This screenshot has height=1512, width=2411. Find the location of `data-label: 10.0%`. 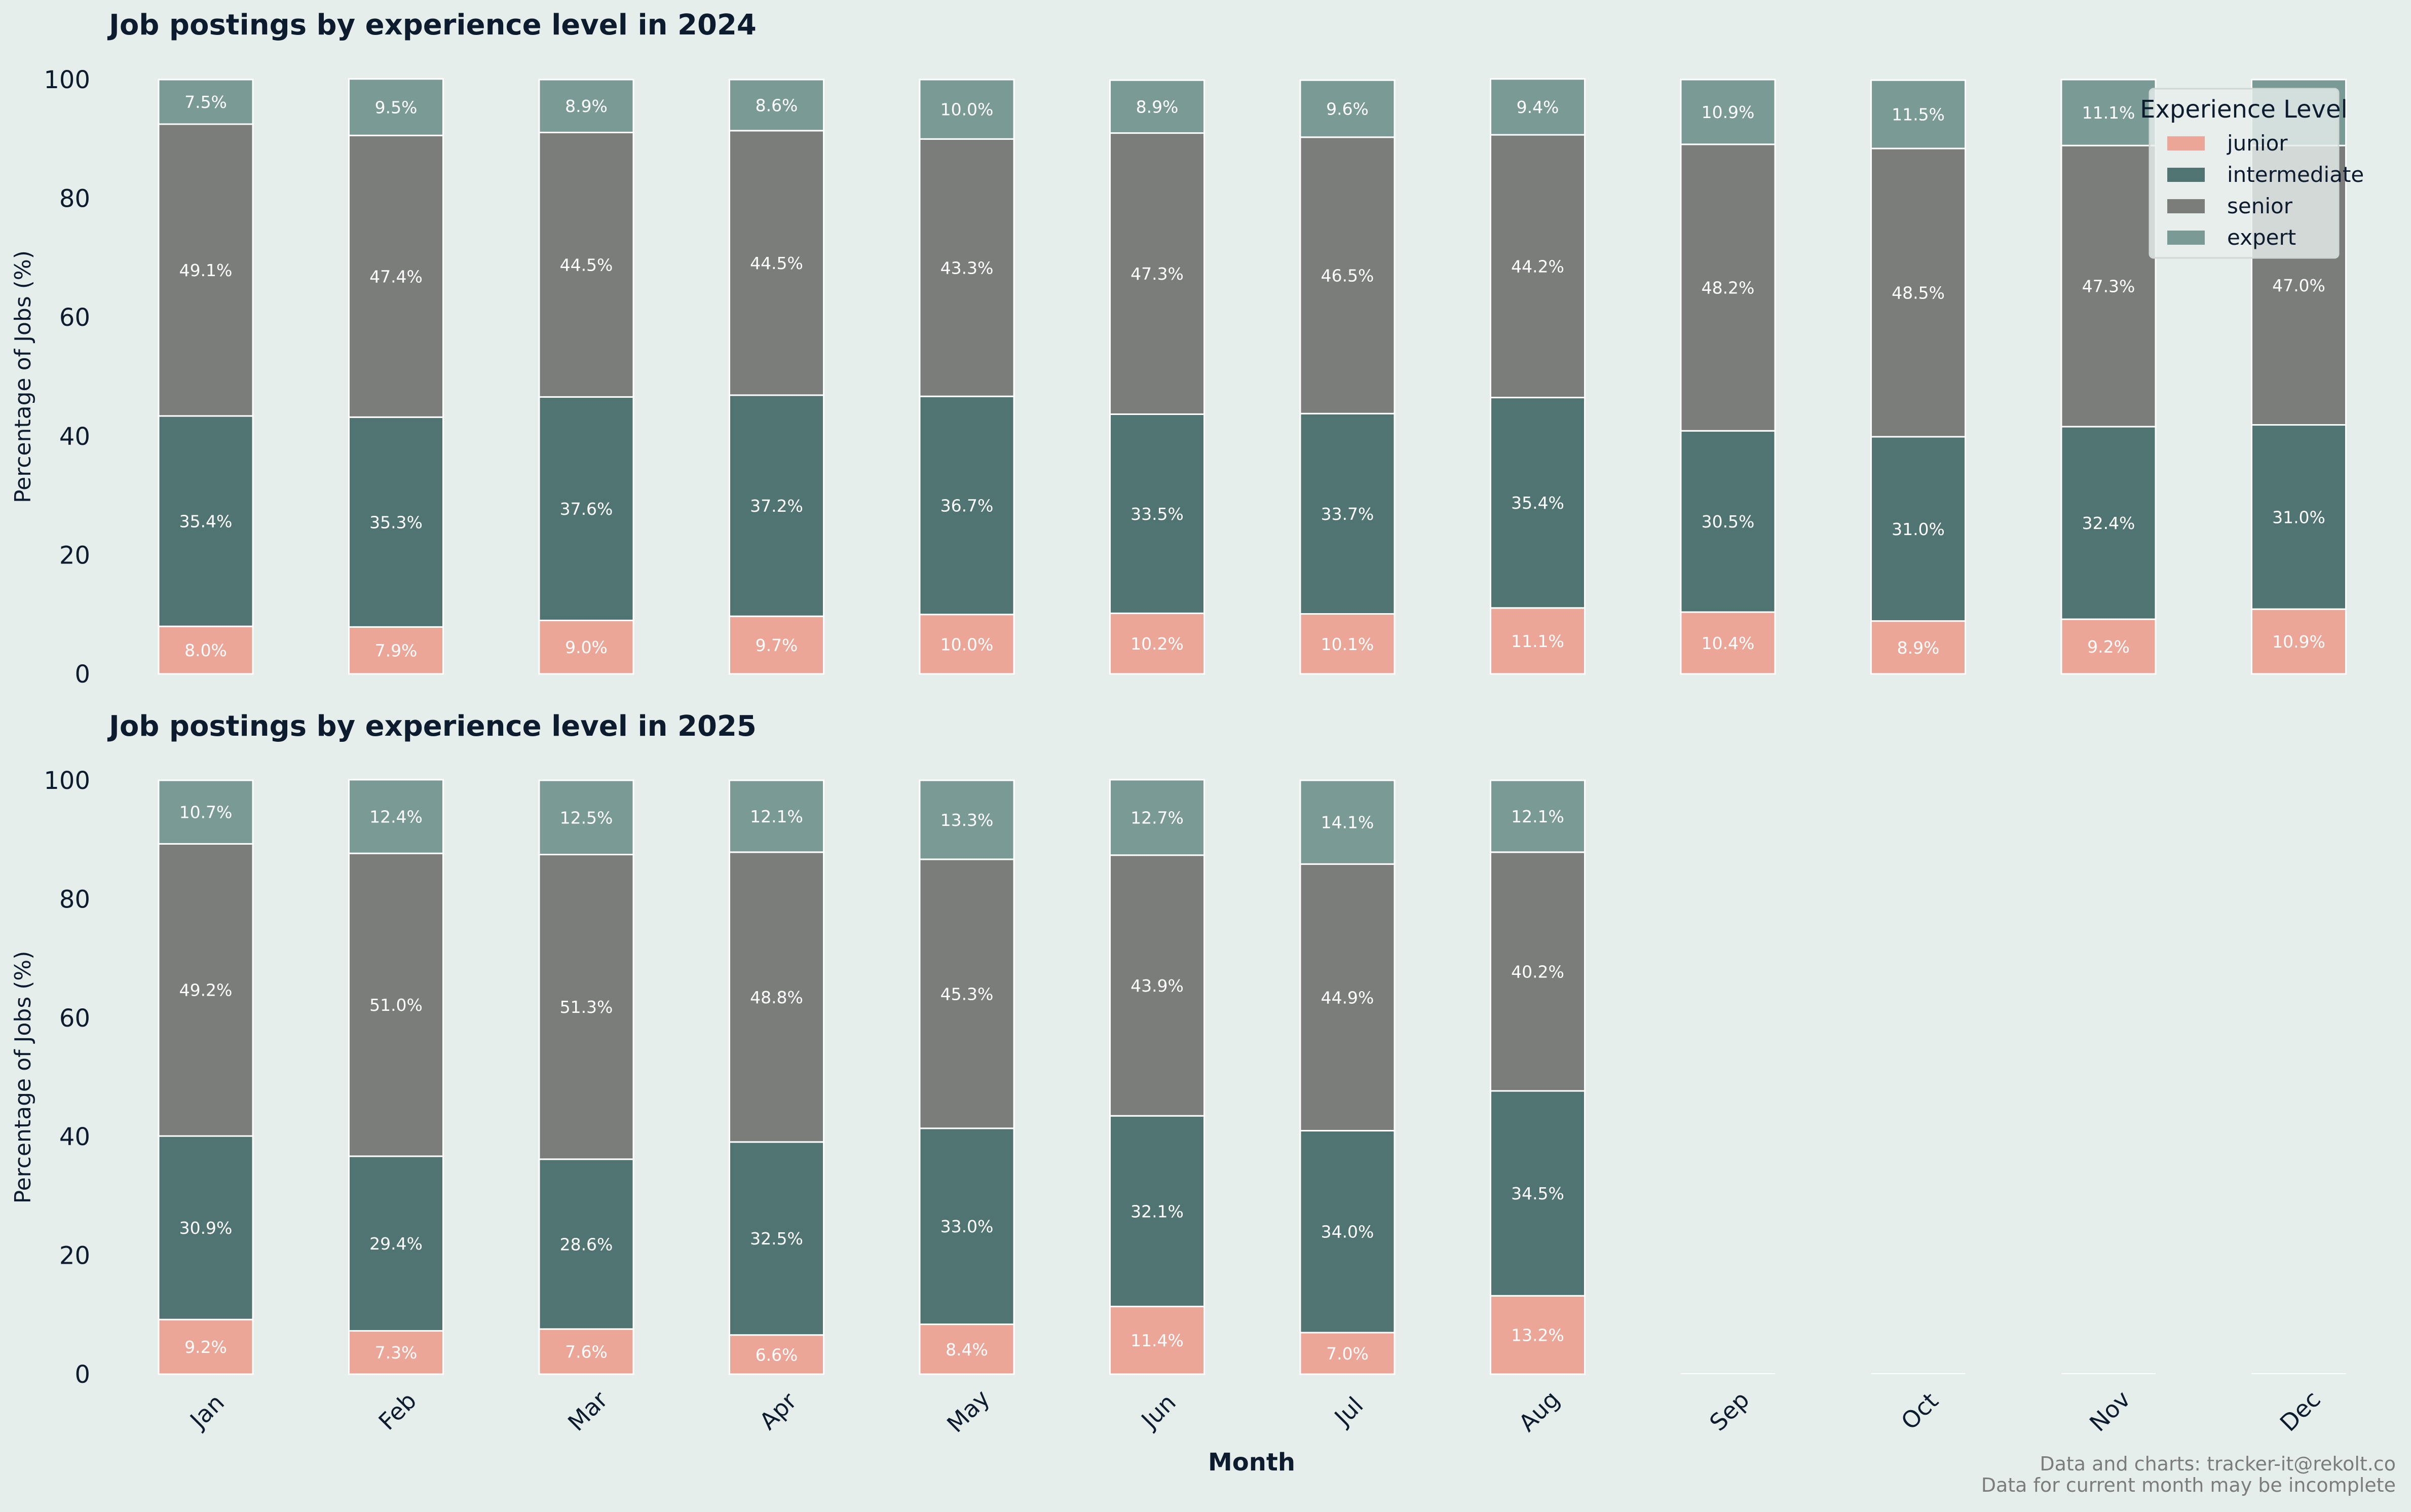

data-label: 10.0% is located at coordinates (967, 110).